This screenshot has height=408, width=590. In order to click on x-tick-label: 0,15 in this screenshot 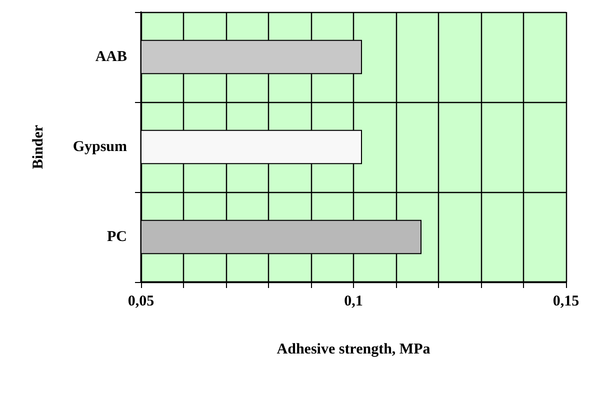, I will do `click(566, 302)`.